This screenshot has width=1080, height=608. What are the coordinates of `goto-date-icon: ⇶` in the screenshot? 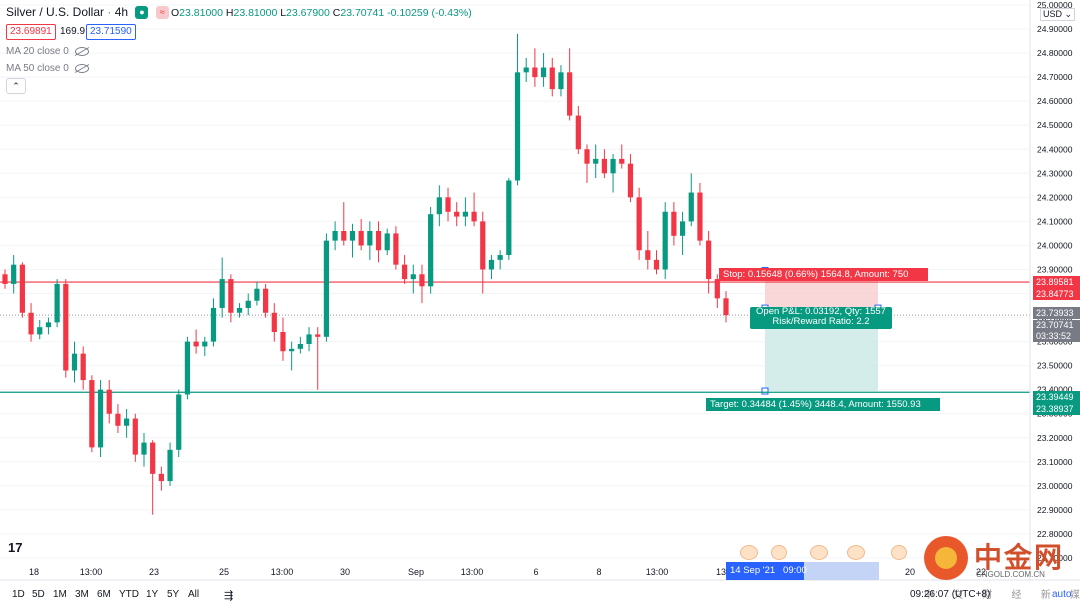 It's located at (229, 596).